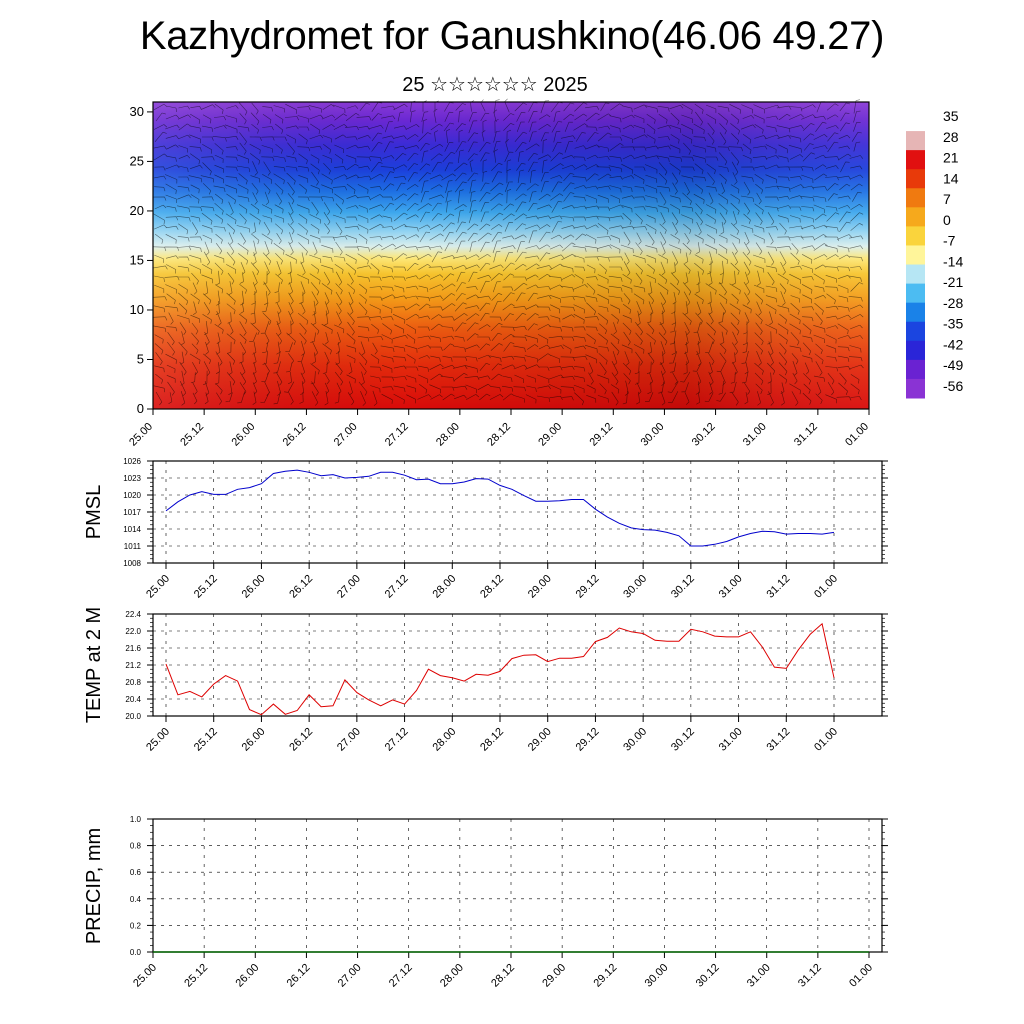  I want to click on pmsl-axis-label: PMSL, so click(94, 512).